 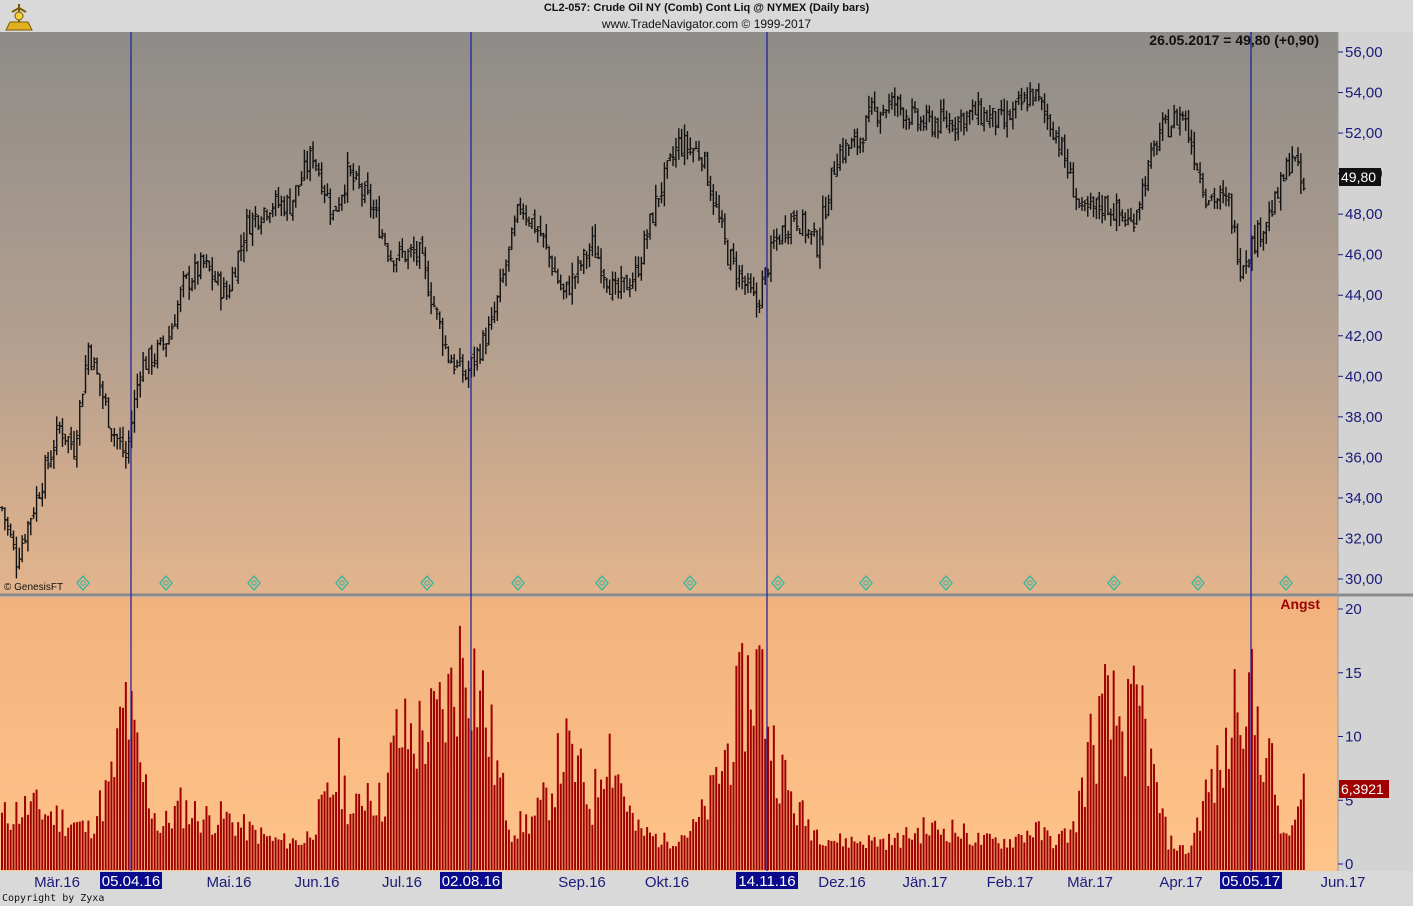 I want to click on price-tick-label: 48,00, so click(x=1364, y=214).